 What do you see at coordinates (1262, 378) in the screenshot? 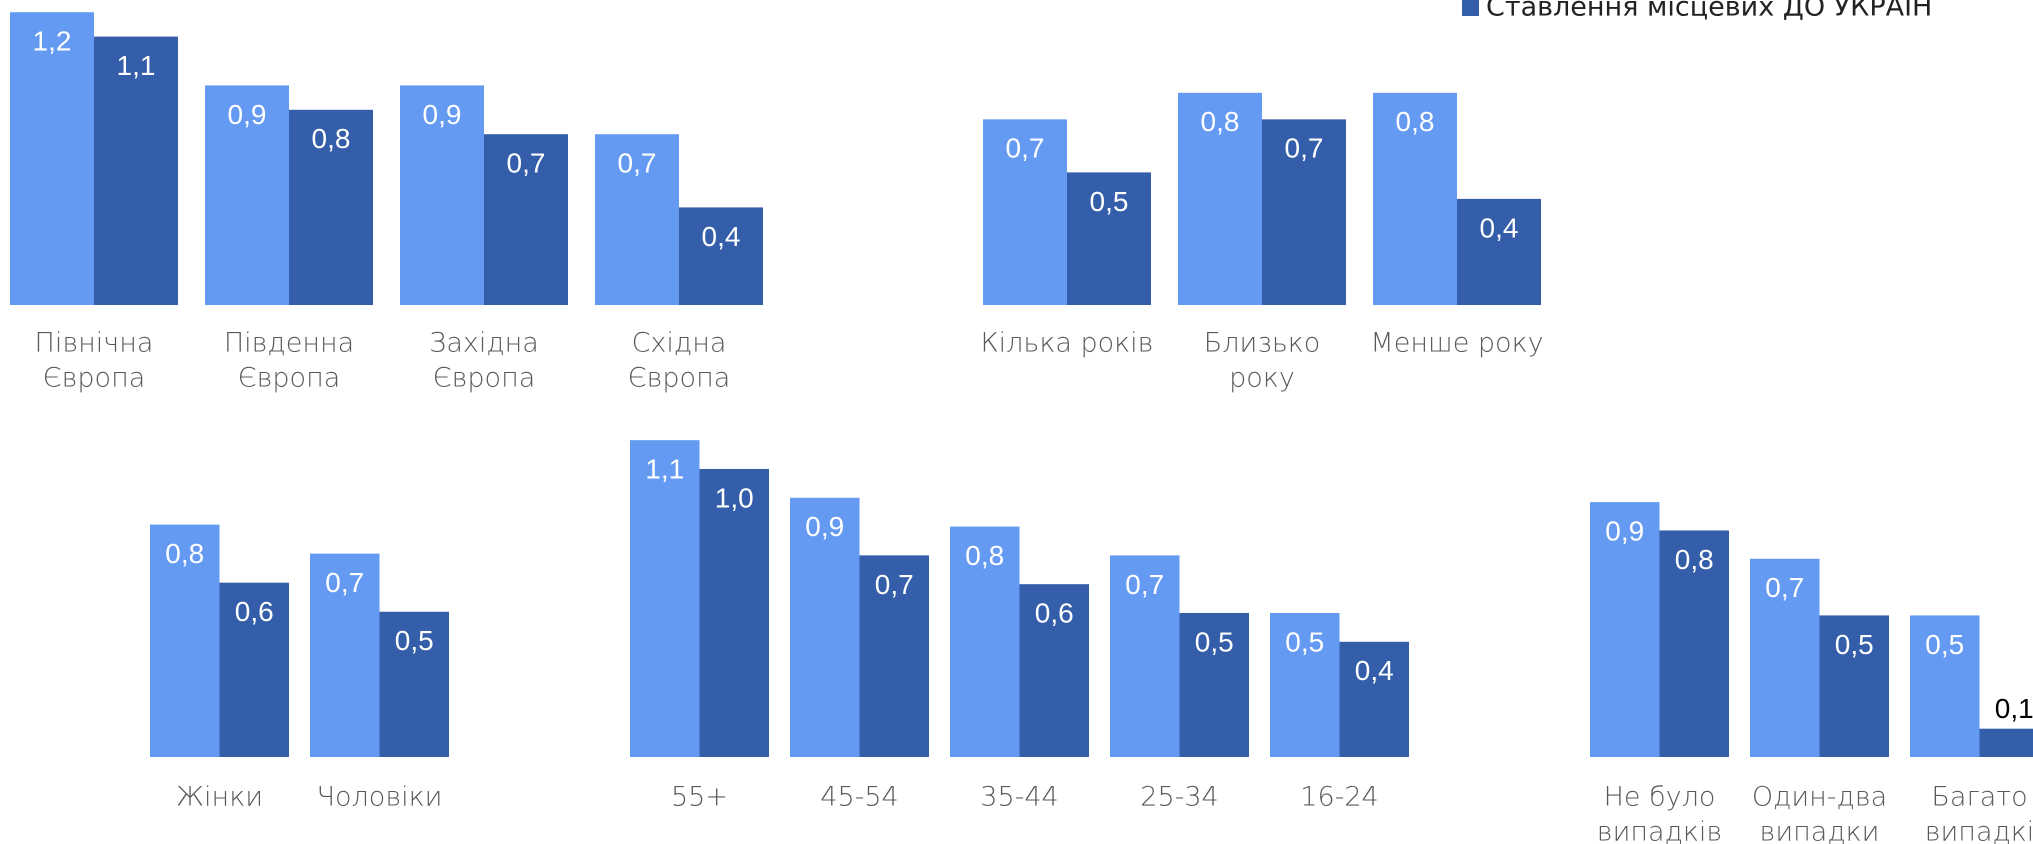
I see `category-label: року` at bounding box center [1262, 378].